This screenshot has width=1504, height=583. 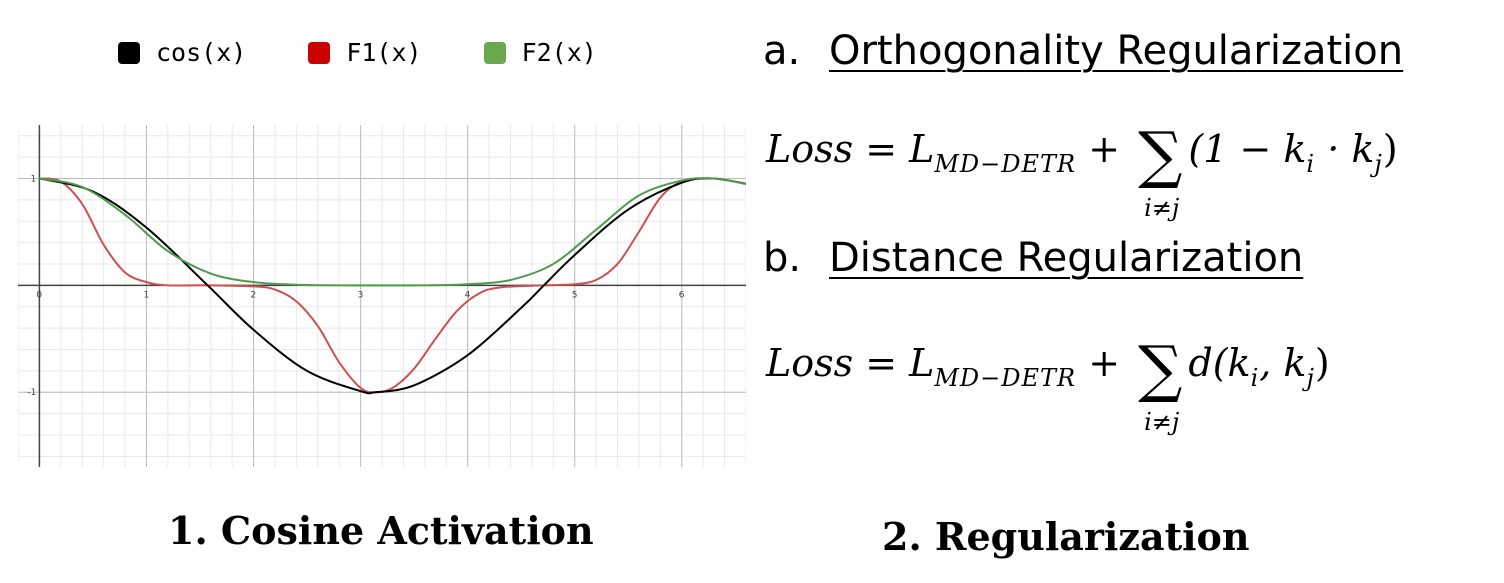 What do you see at coordinates (682, 295) in the screenshot?
I see `x-tick-label: 6` at bounding box center [682, 295].